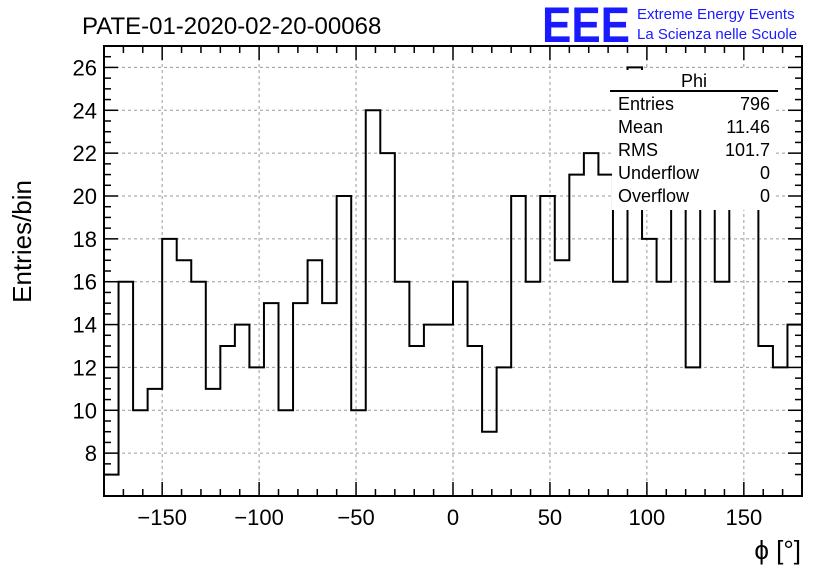 The height and width of the screenshot is (572, 836). What do you see at coordinates (85, 110) in the screenshot?
I see `y-tick-label: 24` at bounding box center [85, 110].